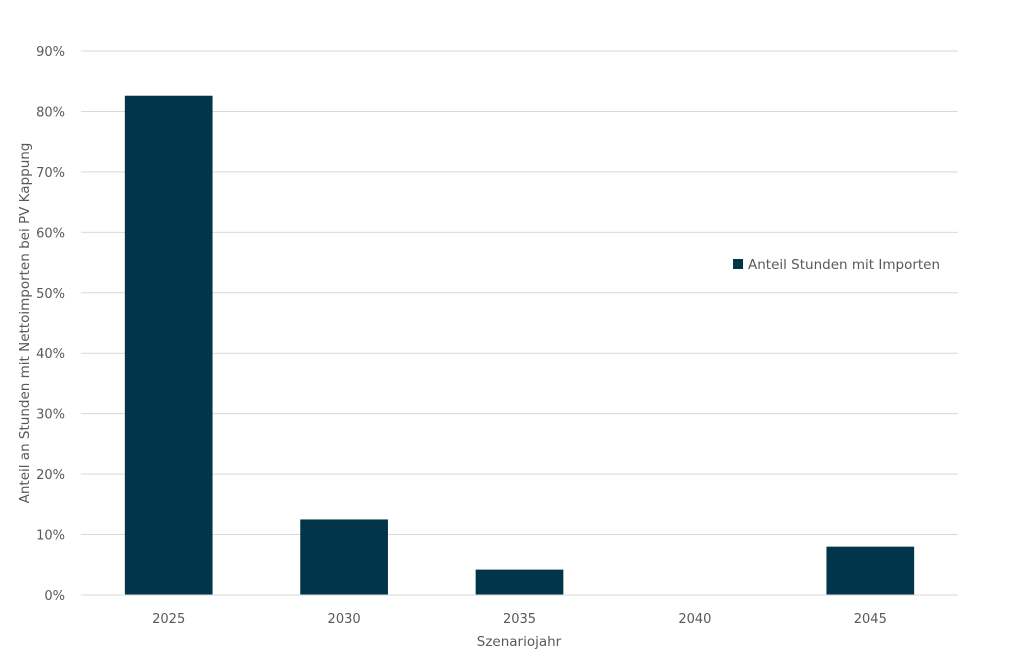  What do you see at coordinates (50, 475) in the screenshot?
I see `y-tick-label: 20%` at bounding box center [50, 475].